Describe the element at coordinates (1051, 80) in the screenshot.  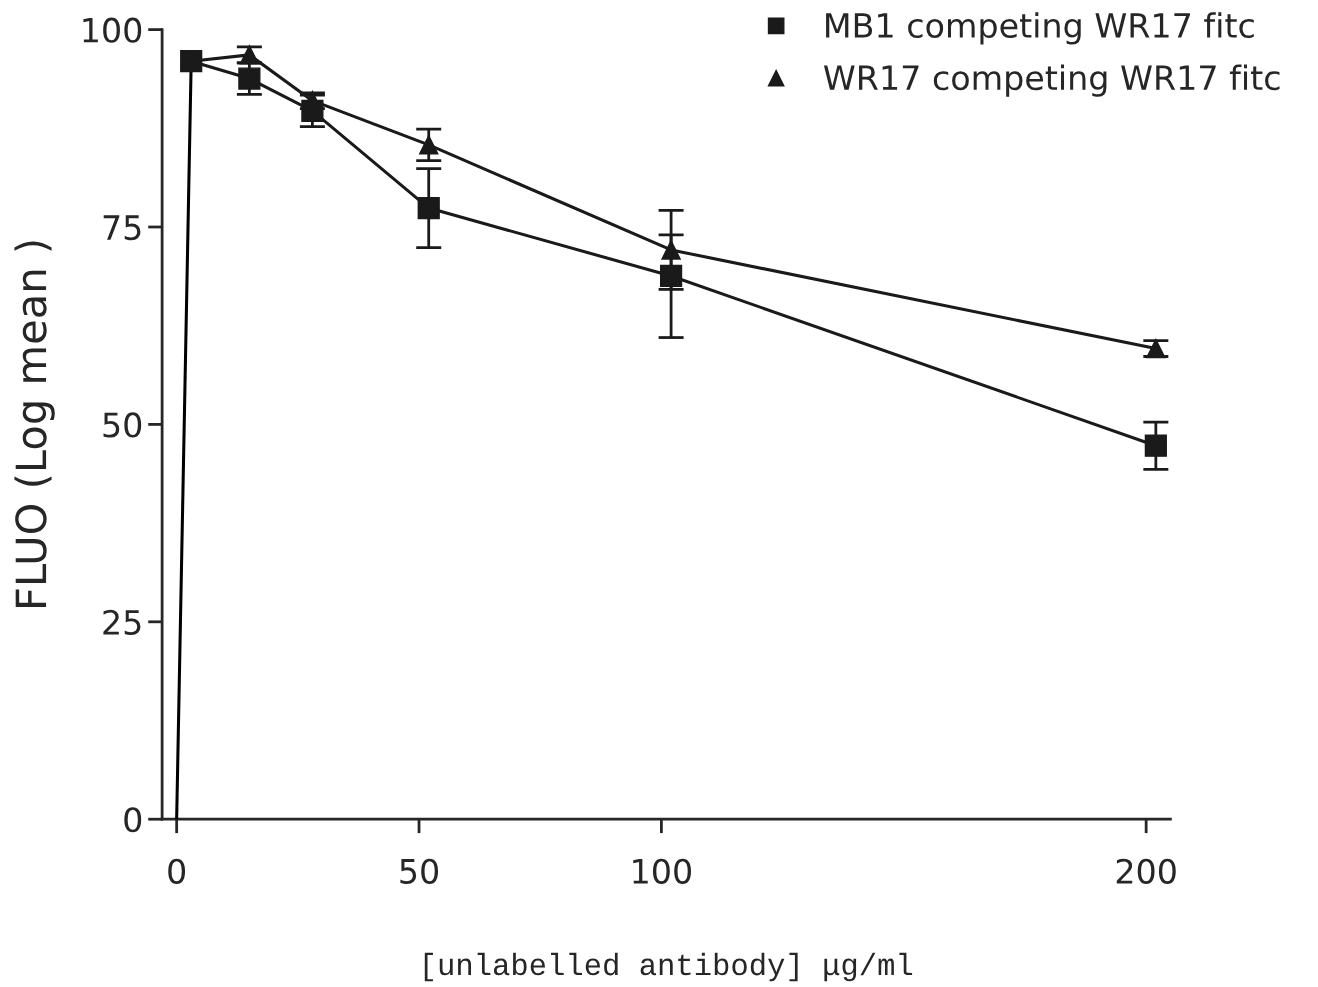
I see `legend-label: WR17 competing WR17 fitc` at that location.